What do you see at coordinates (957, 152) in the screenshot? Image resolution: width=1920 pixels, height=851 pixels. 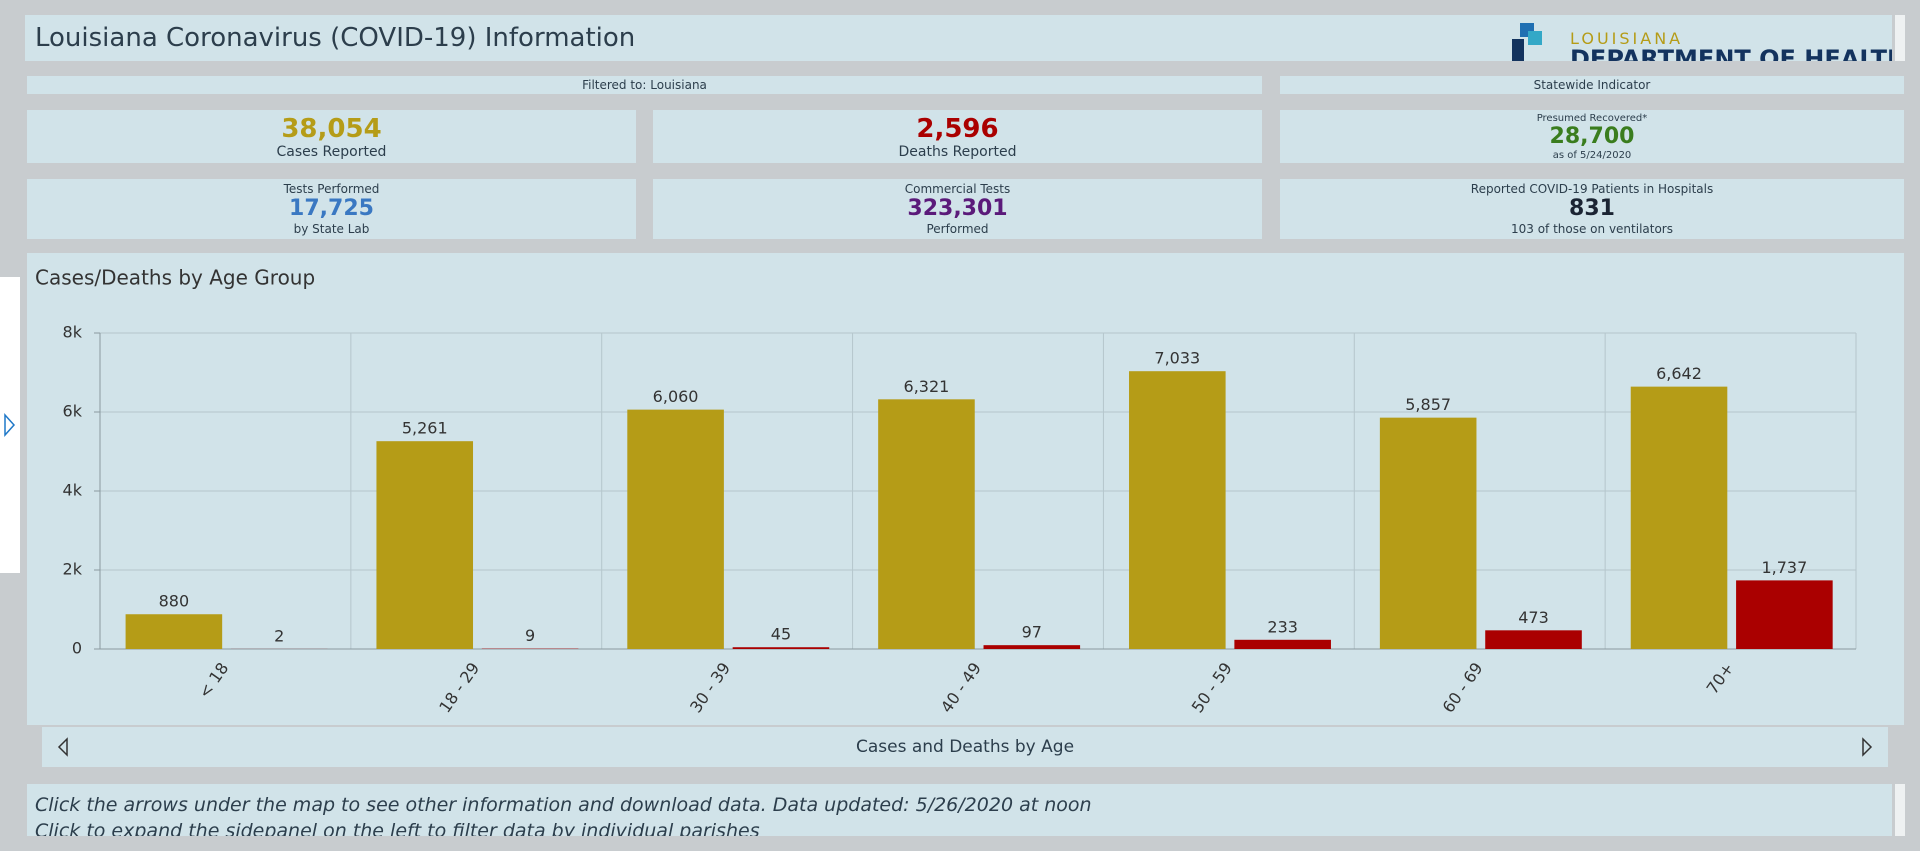 I see `stat-label: Deaths Reported` at bounding box center [957, 152].